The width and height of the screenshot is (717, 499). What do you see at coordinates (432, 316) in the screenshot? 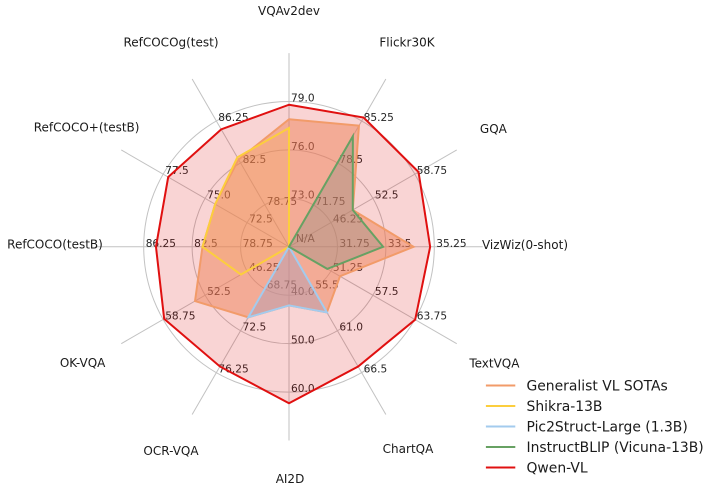
I see `tick-label: 63.75` at bounding box center [432, 316].